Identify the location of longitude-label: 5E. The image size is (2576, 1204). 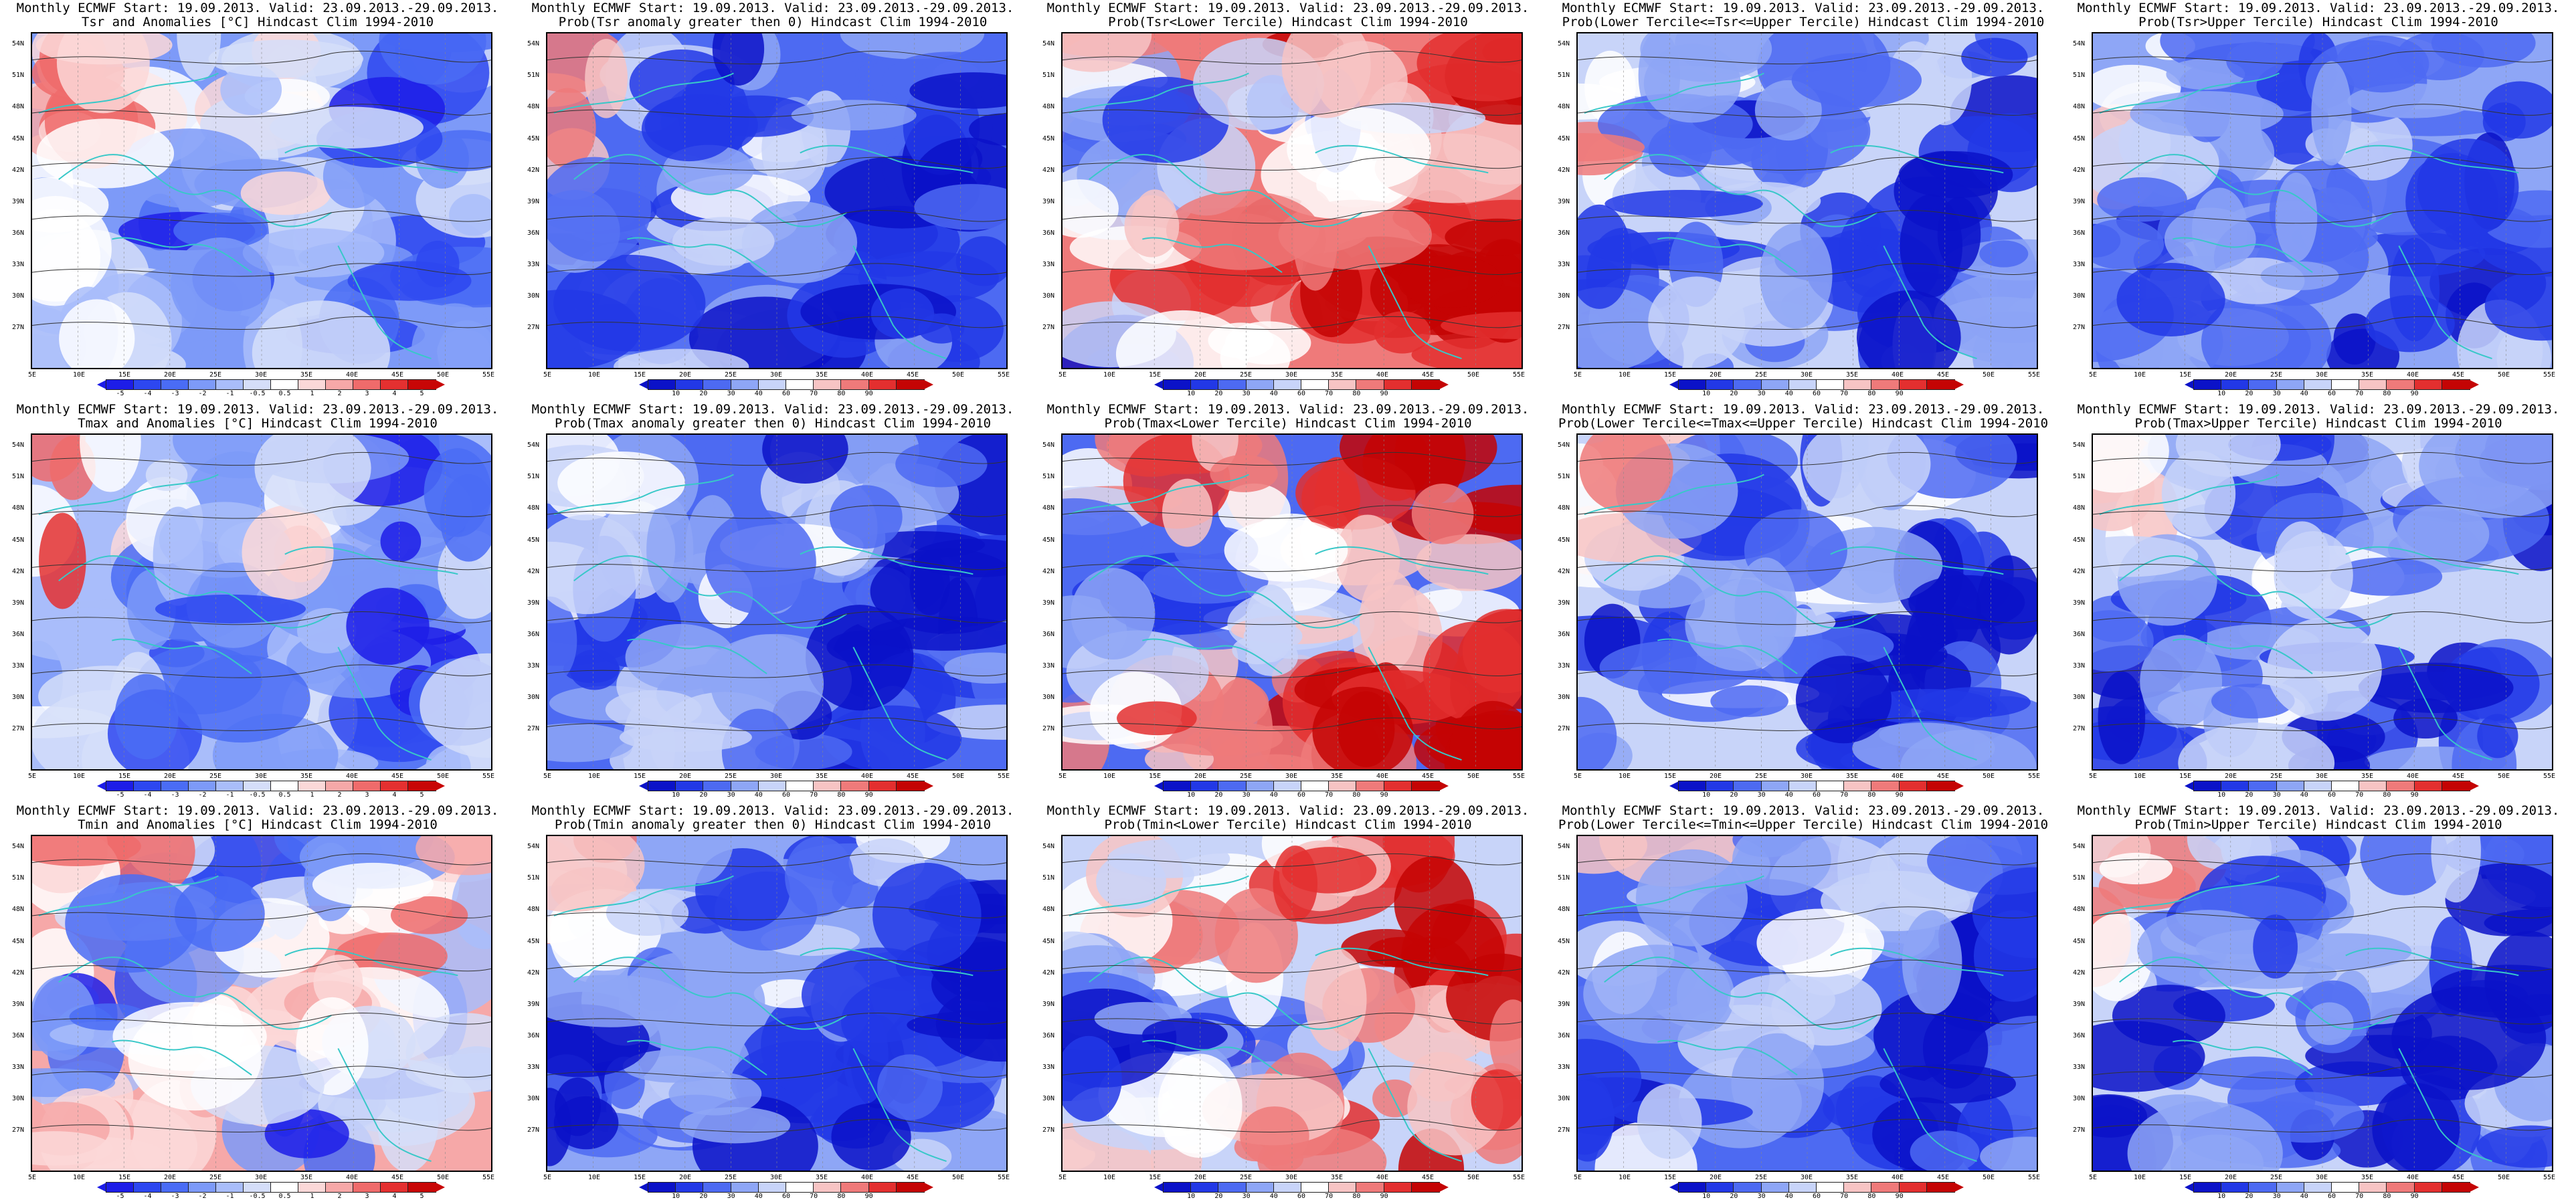
(32, 776).